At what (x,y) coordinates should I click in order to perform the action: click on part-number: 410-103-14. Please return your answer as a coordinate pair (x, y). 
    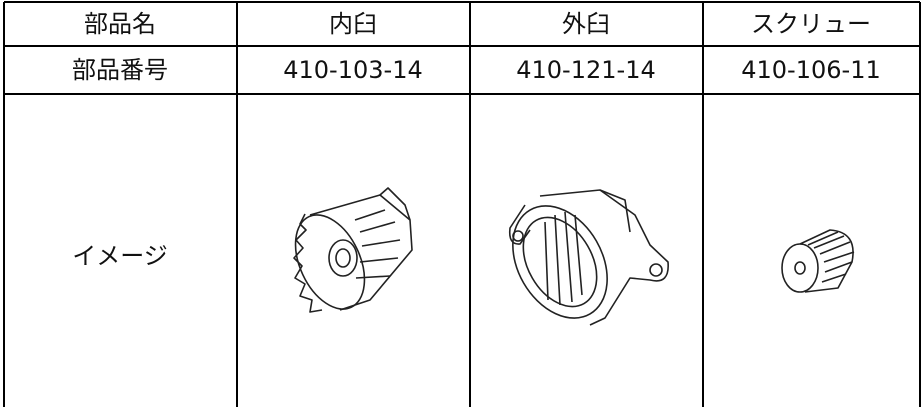
    Looking at the image, I should click on (352, 70).